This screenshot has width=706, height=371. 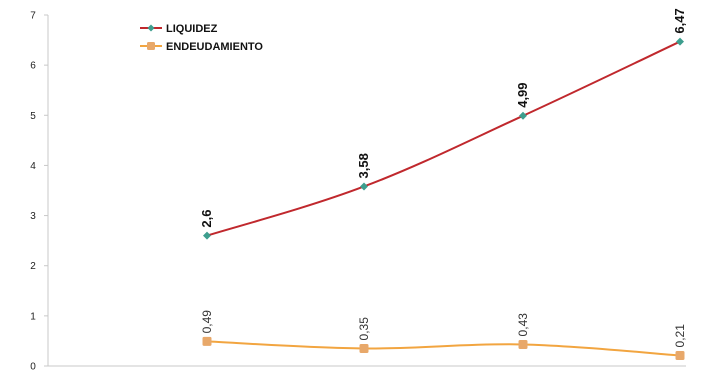 I want to click on data-label: 4,99, so click(x=522, y=94).